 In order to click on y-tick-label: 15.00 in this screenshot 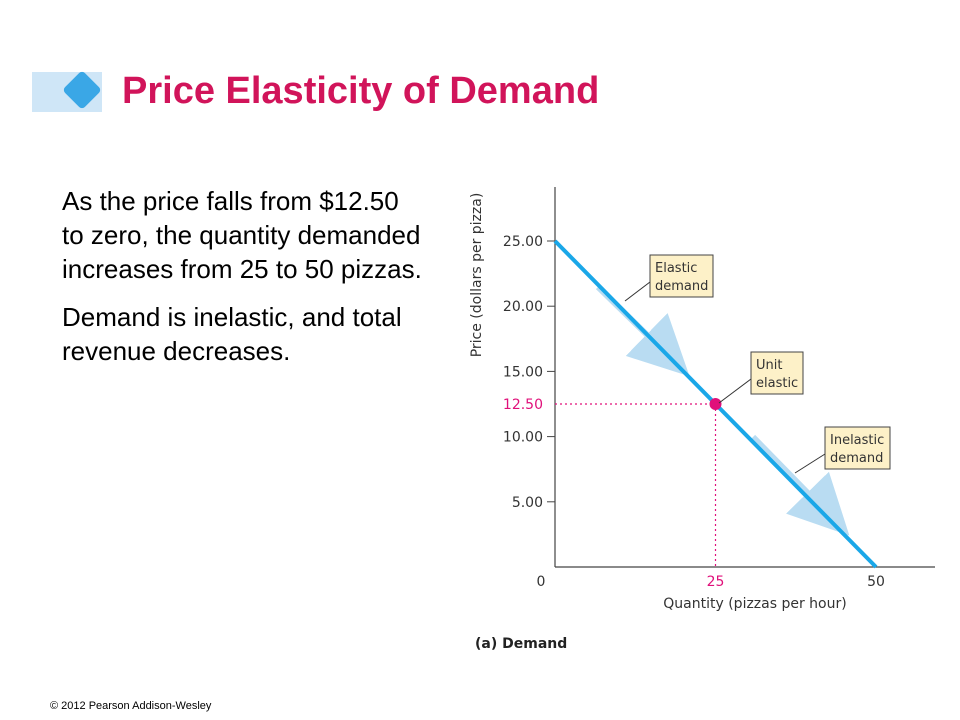, I will do `click(523, 372)`.